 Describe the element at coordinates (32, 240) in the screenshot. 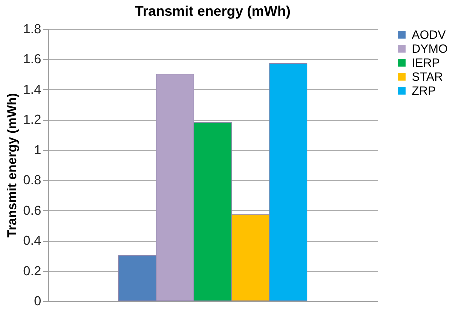

I see `y-tick-label: 0.4` at that location.